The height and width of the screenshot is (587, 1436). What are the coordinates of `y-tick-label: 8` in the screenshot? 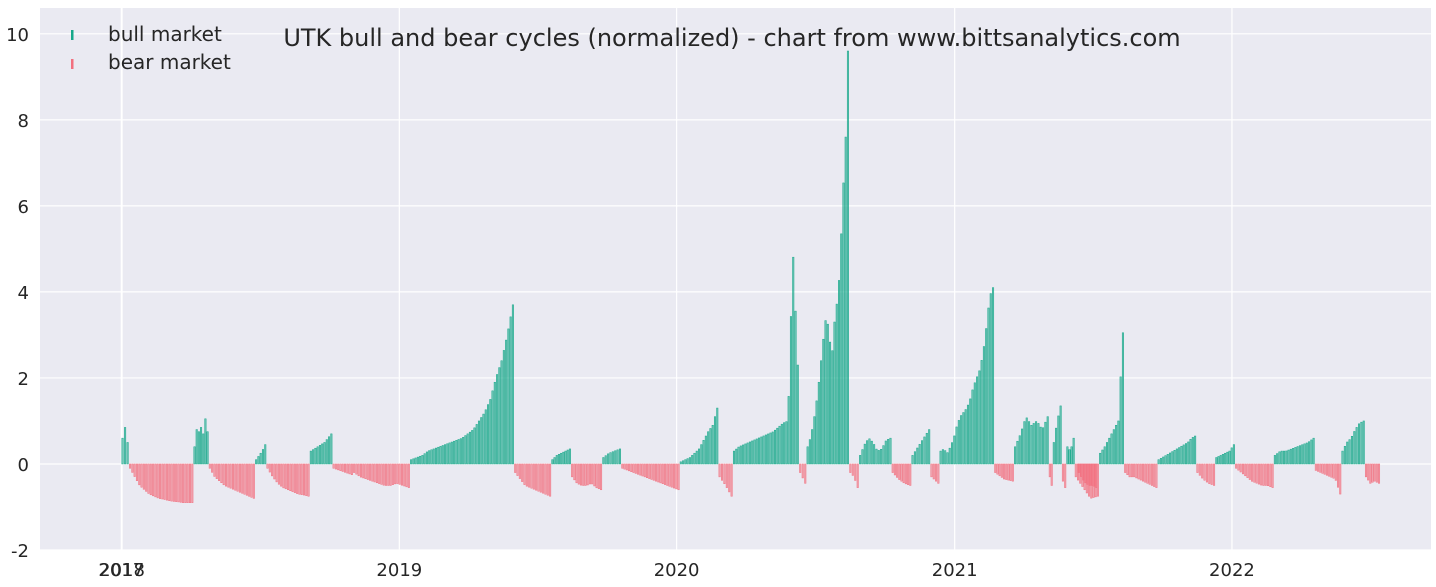 It's located at (23, 121).